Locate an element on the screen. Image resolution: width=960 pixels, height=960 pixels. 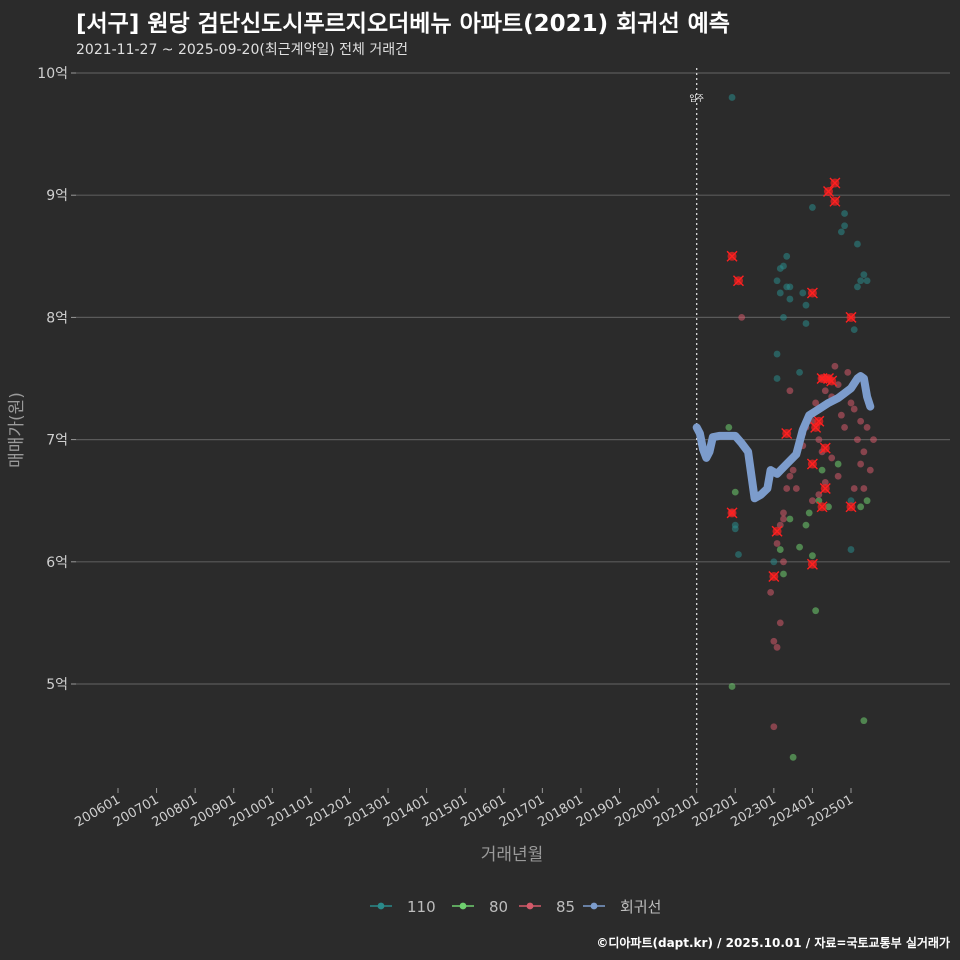
data-points is located at coordinates (801, 427).